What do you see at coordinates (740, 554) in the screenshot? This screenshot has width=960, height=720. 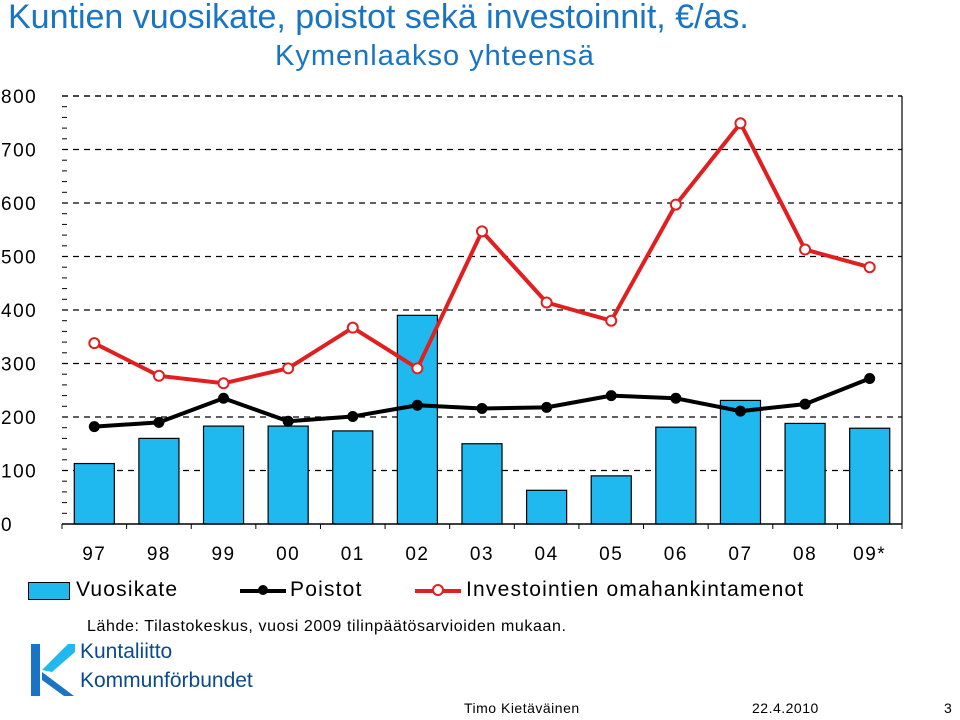 I see `x-tick-label: 07` at bounding box center [740, 554].